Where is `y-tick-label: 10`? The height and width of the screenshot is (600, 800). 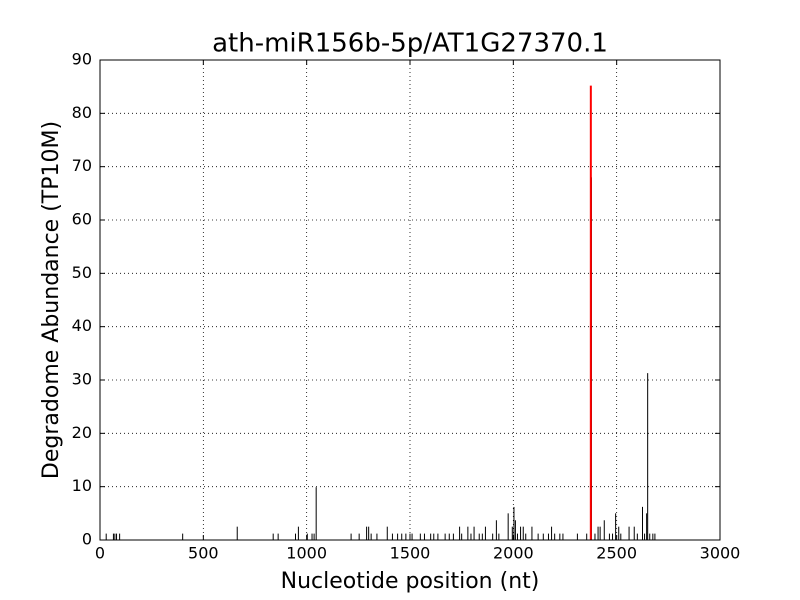
y-tick-label: 10 is located at coordinates (82, 485).